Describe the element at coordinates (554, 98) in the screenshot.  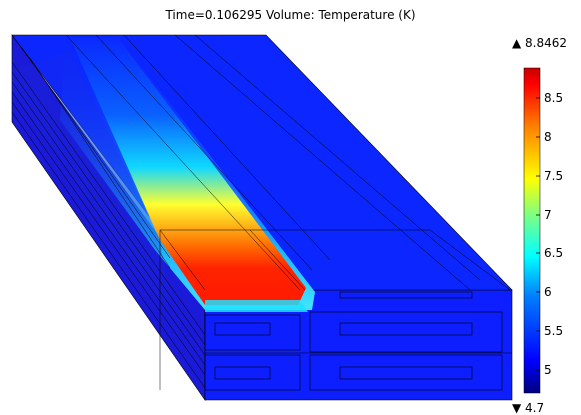
I see `colorbar-tick-label: 8.5` at that location.